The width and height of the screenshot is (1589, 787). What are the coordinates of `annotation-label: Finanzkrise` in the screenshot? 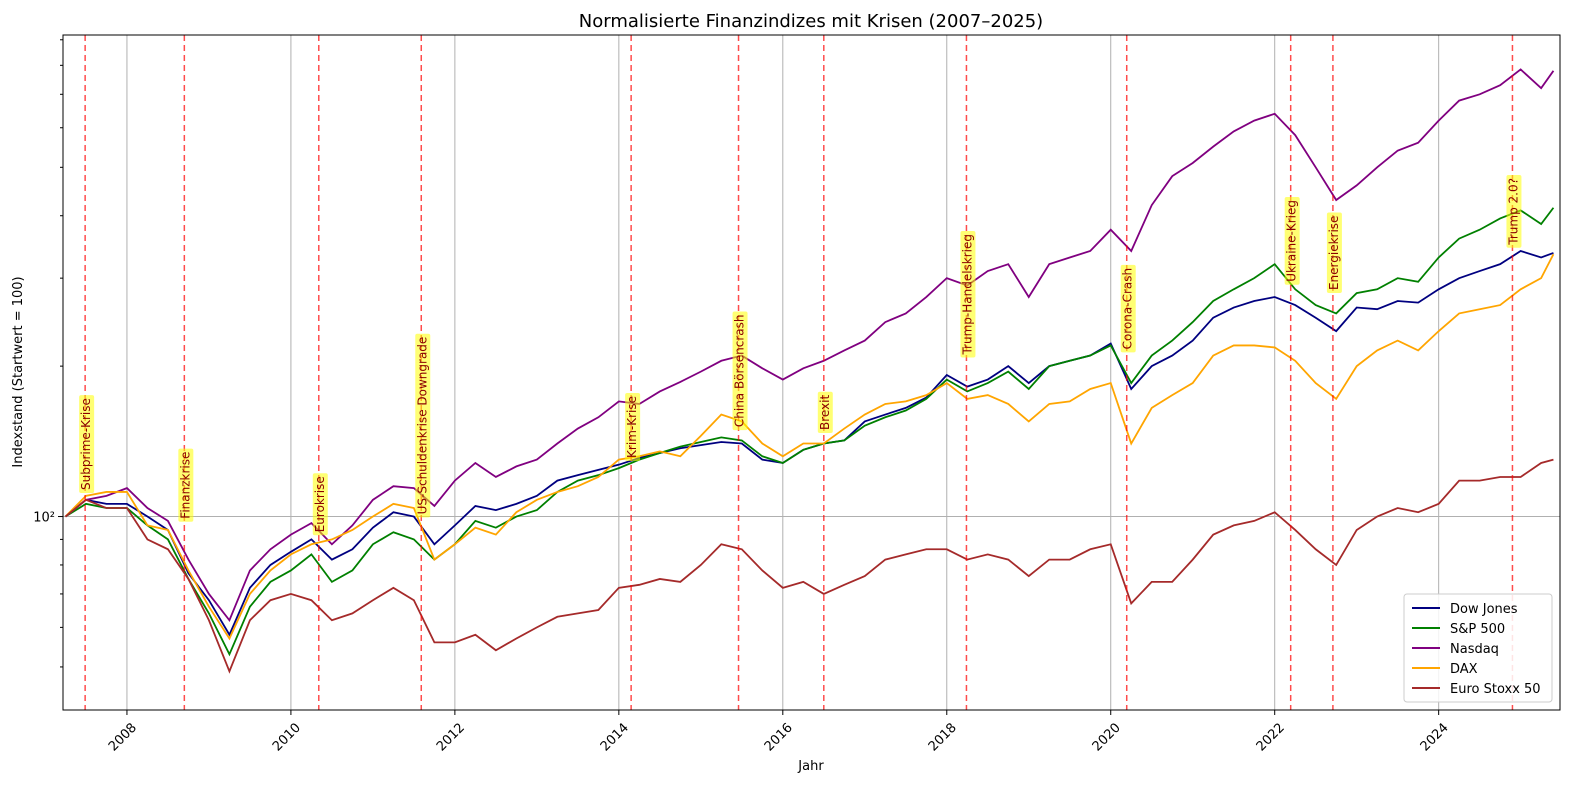 It's located at (185, 485).